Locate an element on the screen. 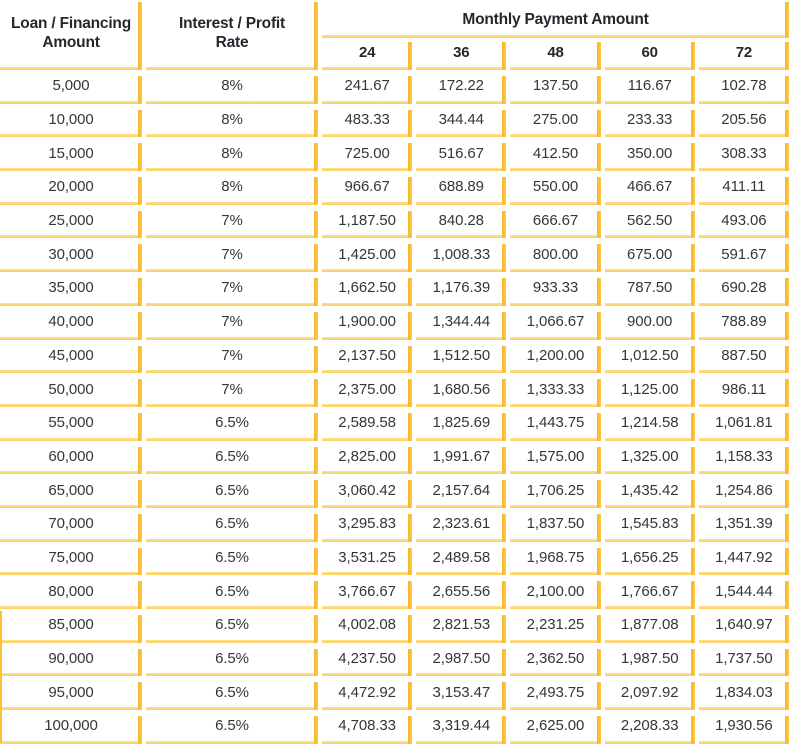  payment-cell-60: 1,656.25 is located at coordinates (651, 559).